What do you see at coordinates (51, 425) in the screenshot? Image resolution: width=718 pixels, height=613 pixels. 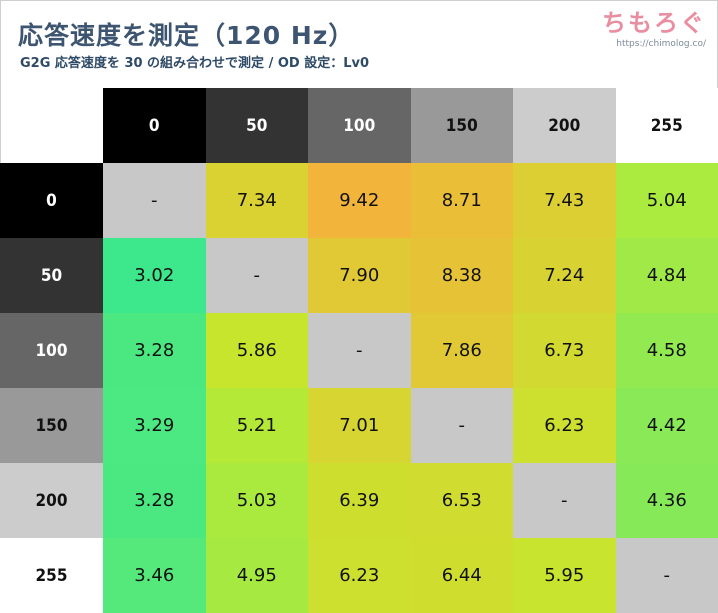 I see `row-header-150: 150` at bounding box center [51, 425].